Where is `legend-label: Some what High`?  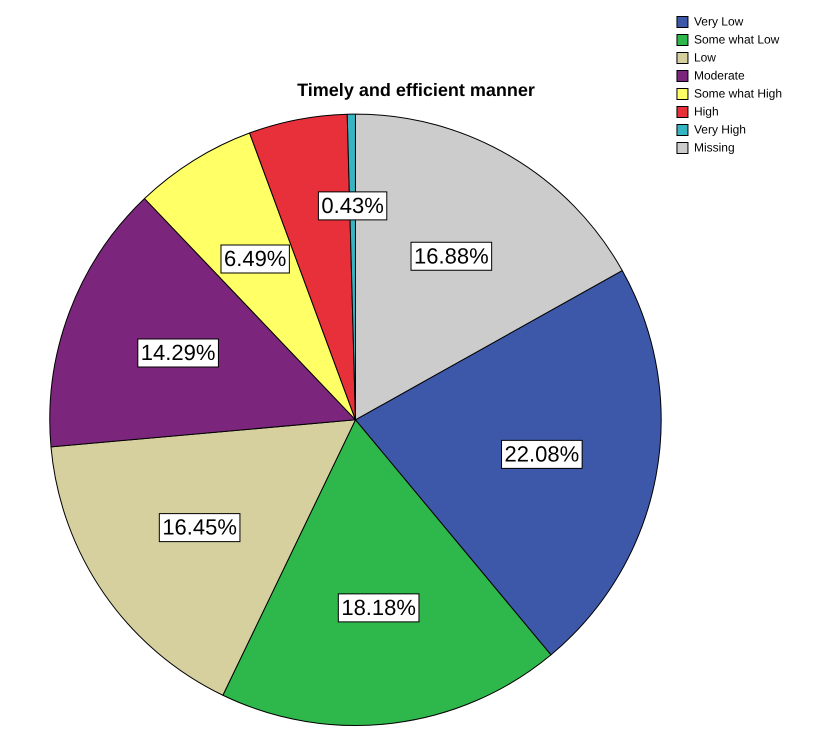 legend-label: Some what High is located at coordinates (738, 93).